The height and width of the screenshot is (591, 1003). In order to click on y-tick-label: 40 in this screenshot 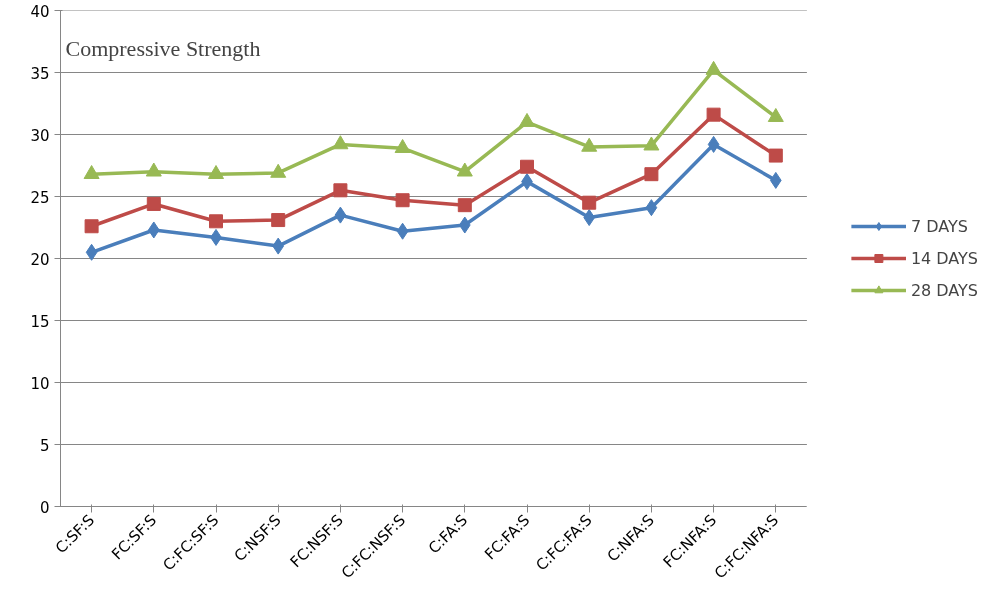, I will do `click(40, 11)`.